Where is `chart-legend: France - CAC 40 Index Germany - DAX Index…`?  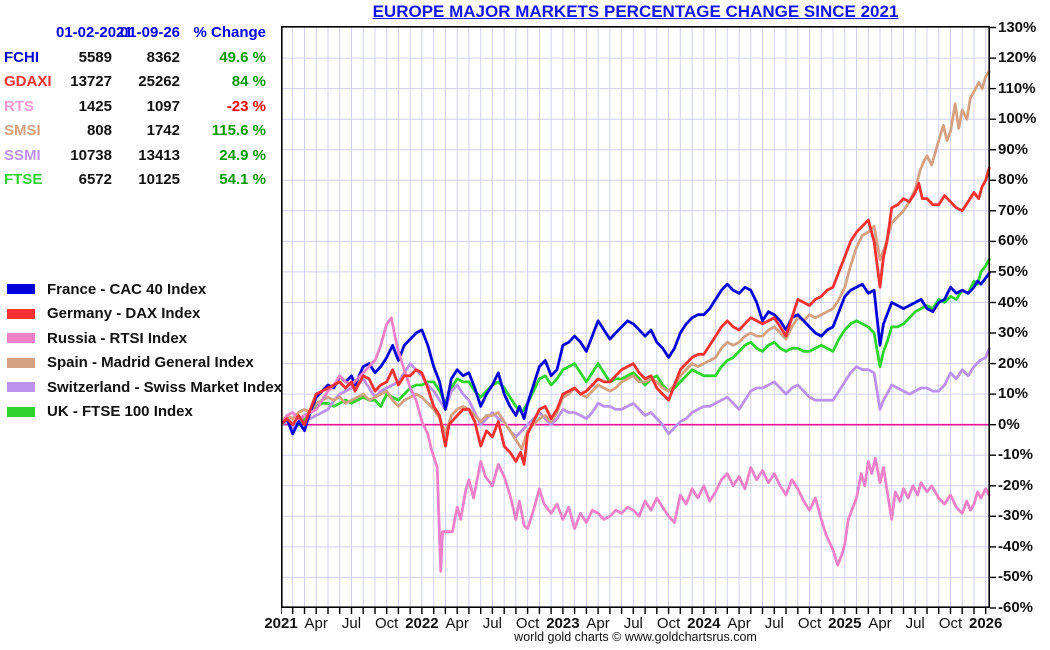 chart-legend: France - CAC 40 Index Germany - DAX Index… is located at coordinates (144, 350).